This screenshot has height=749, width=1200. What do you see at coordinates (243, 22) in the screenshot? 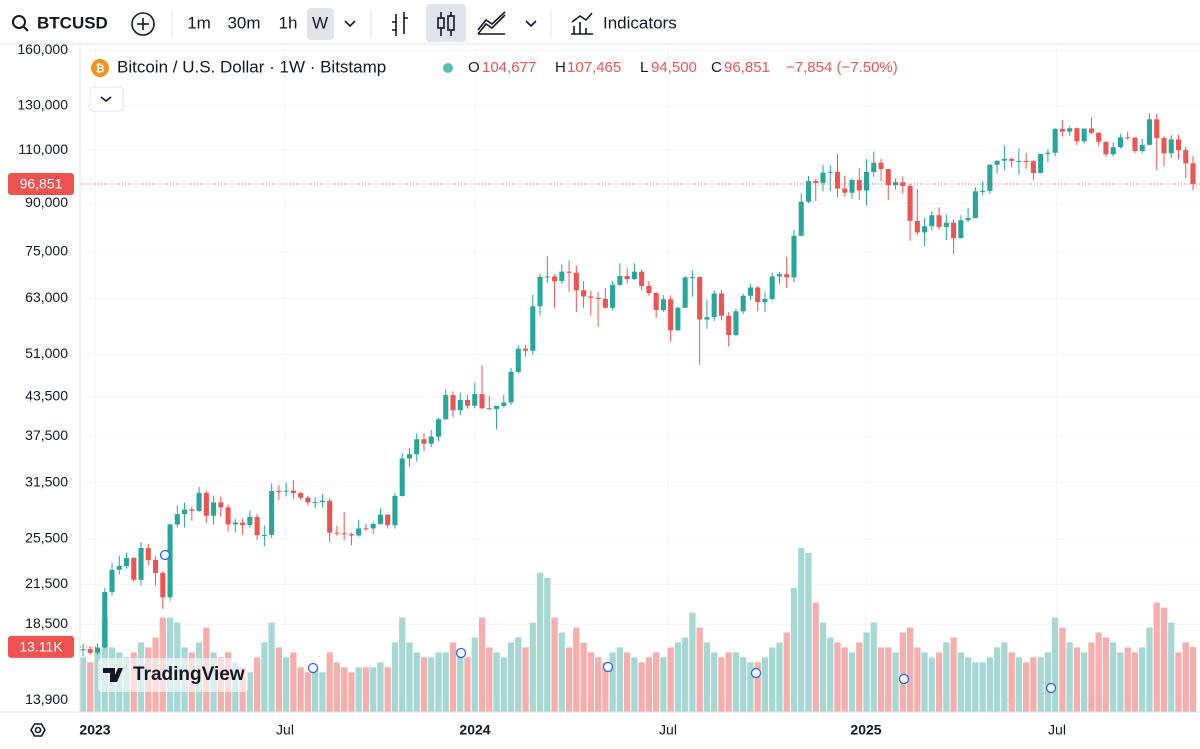
I see `interval-button: 30m` at bounding box center [243, 22].